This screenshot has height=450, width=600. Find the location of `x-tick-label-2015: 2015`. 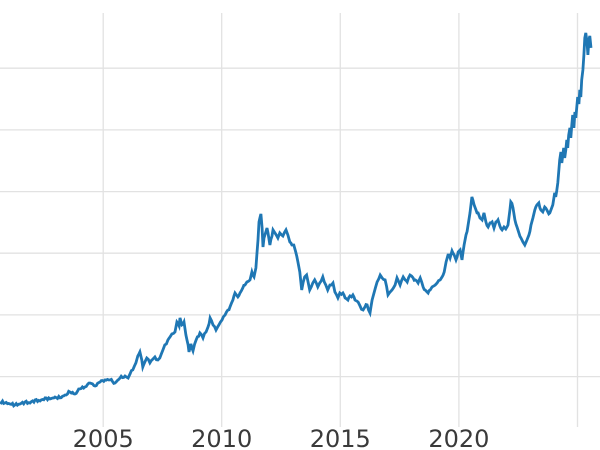

x-tick-label-2015: 2015 is located at coordinates (340, 437).